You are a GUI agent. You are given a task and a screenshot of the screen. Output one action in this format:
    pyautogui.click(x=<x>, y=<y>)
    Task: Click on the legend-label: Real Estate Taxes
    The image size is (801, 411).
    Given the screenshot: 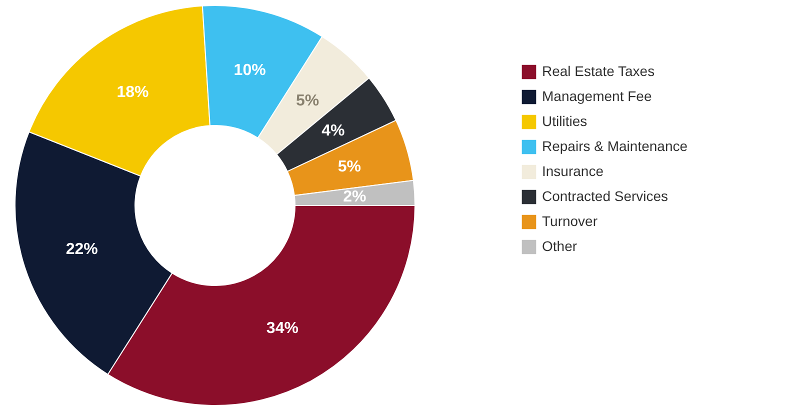 What is the action you would take?
    pyautogui.click(x=598, y=71)
    